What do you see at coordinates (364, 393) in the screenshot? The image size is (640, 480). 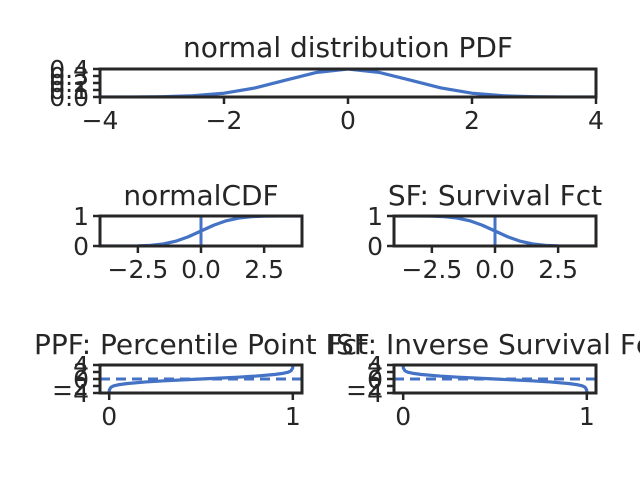 I see `isf-ytick-label: −4` at bounding box center [364, 393].